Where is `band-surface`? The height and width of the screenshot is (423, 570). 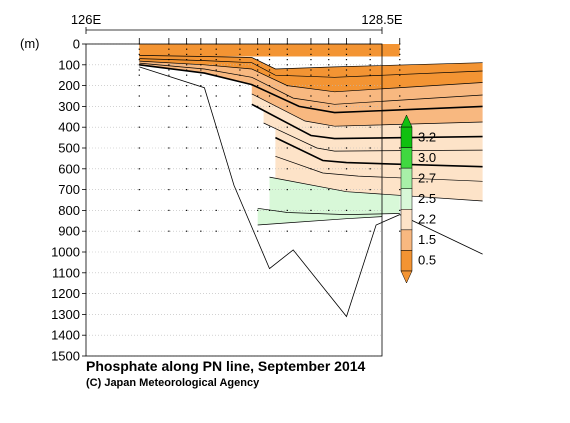 band-surface is located at coordinates (269, 50).